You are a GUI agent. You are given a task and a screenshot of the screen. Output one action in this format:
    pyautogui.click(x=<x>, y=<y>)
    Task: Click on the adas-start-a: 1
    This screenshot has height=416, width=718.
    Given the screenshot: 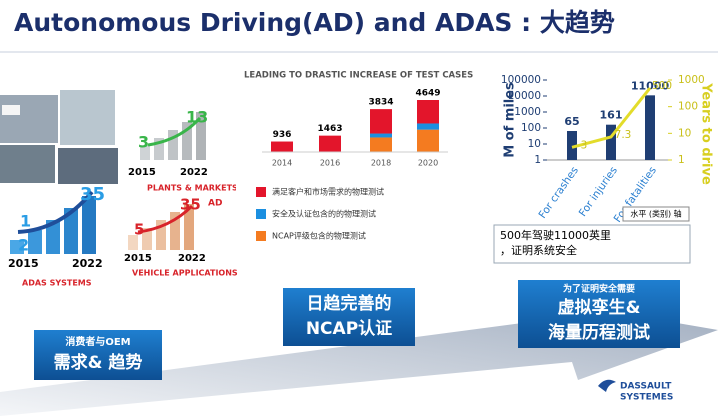 What is the action you would take?
    pyautogui.click(x=25, y=221)
    